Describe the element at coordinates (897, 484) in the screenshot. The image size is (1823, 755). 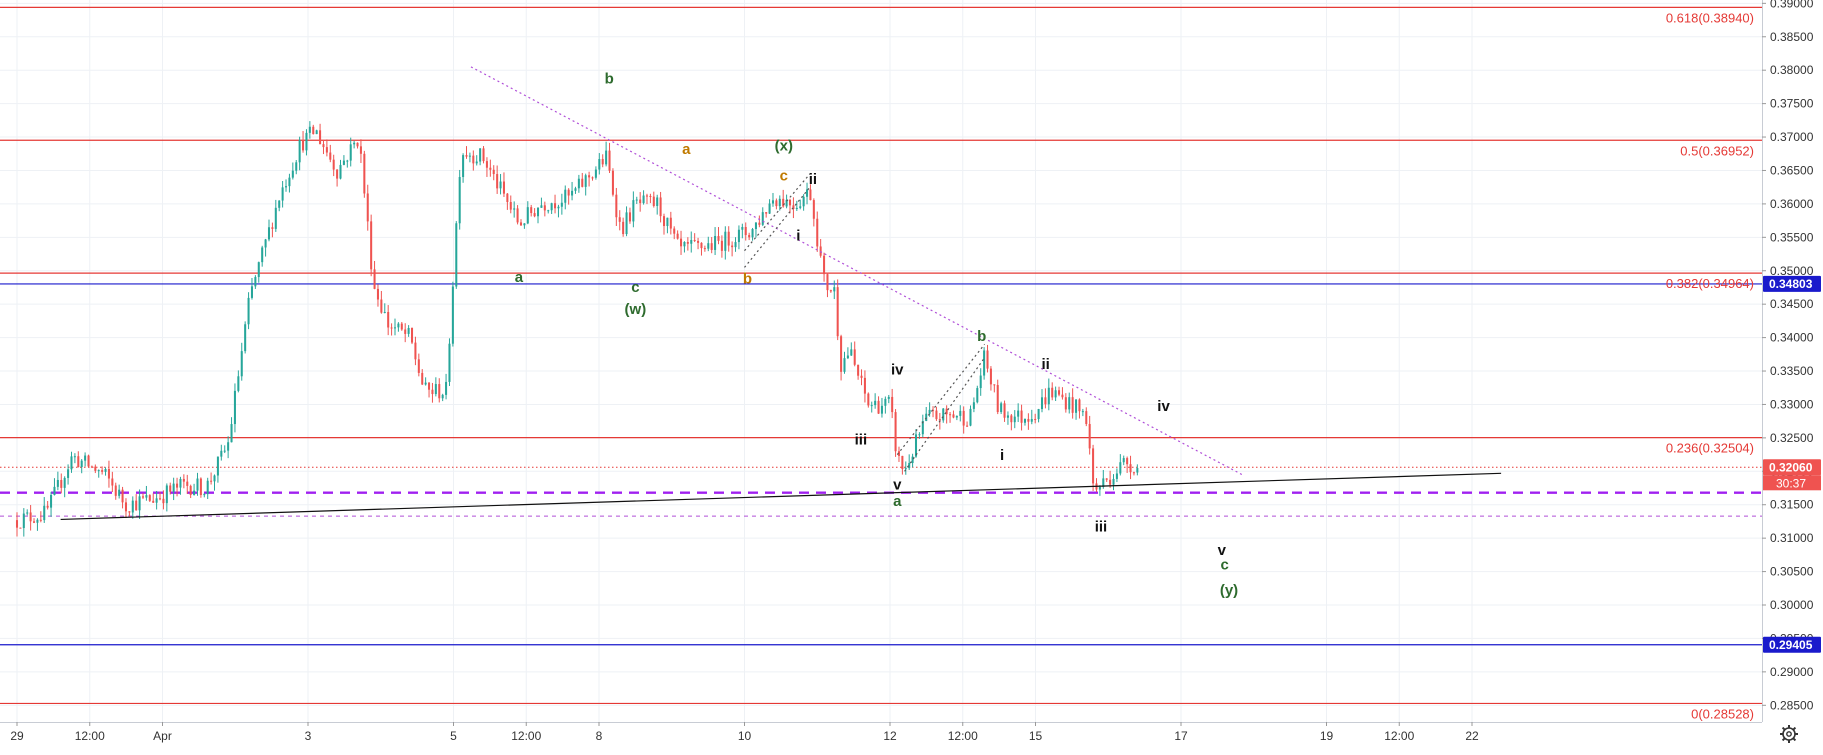
I see `wave-label: v` at that location.